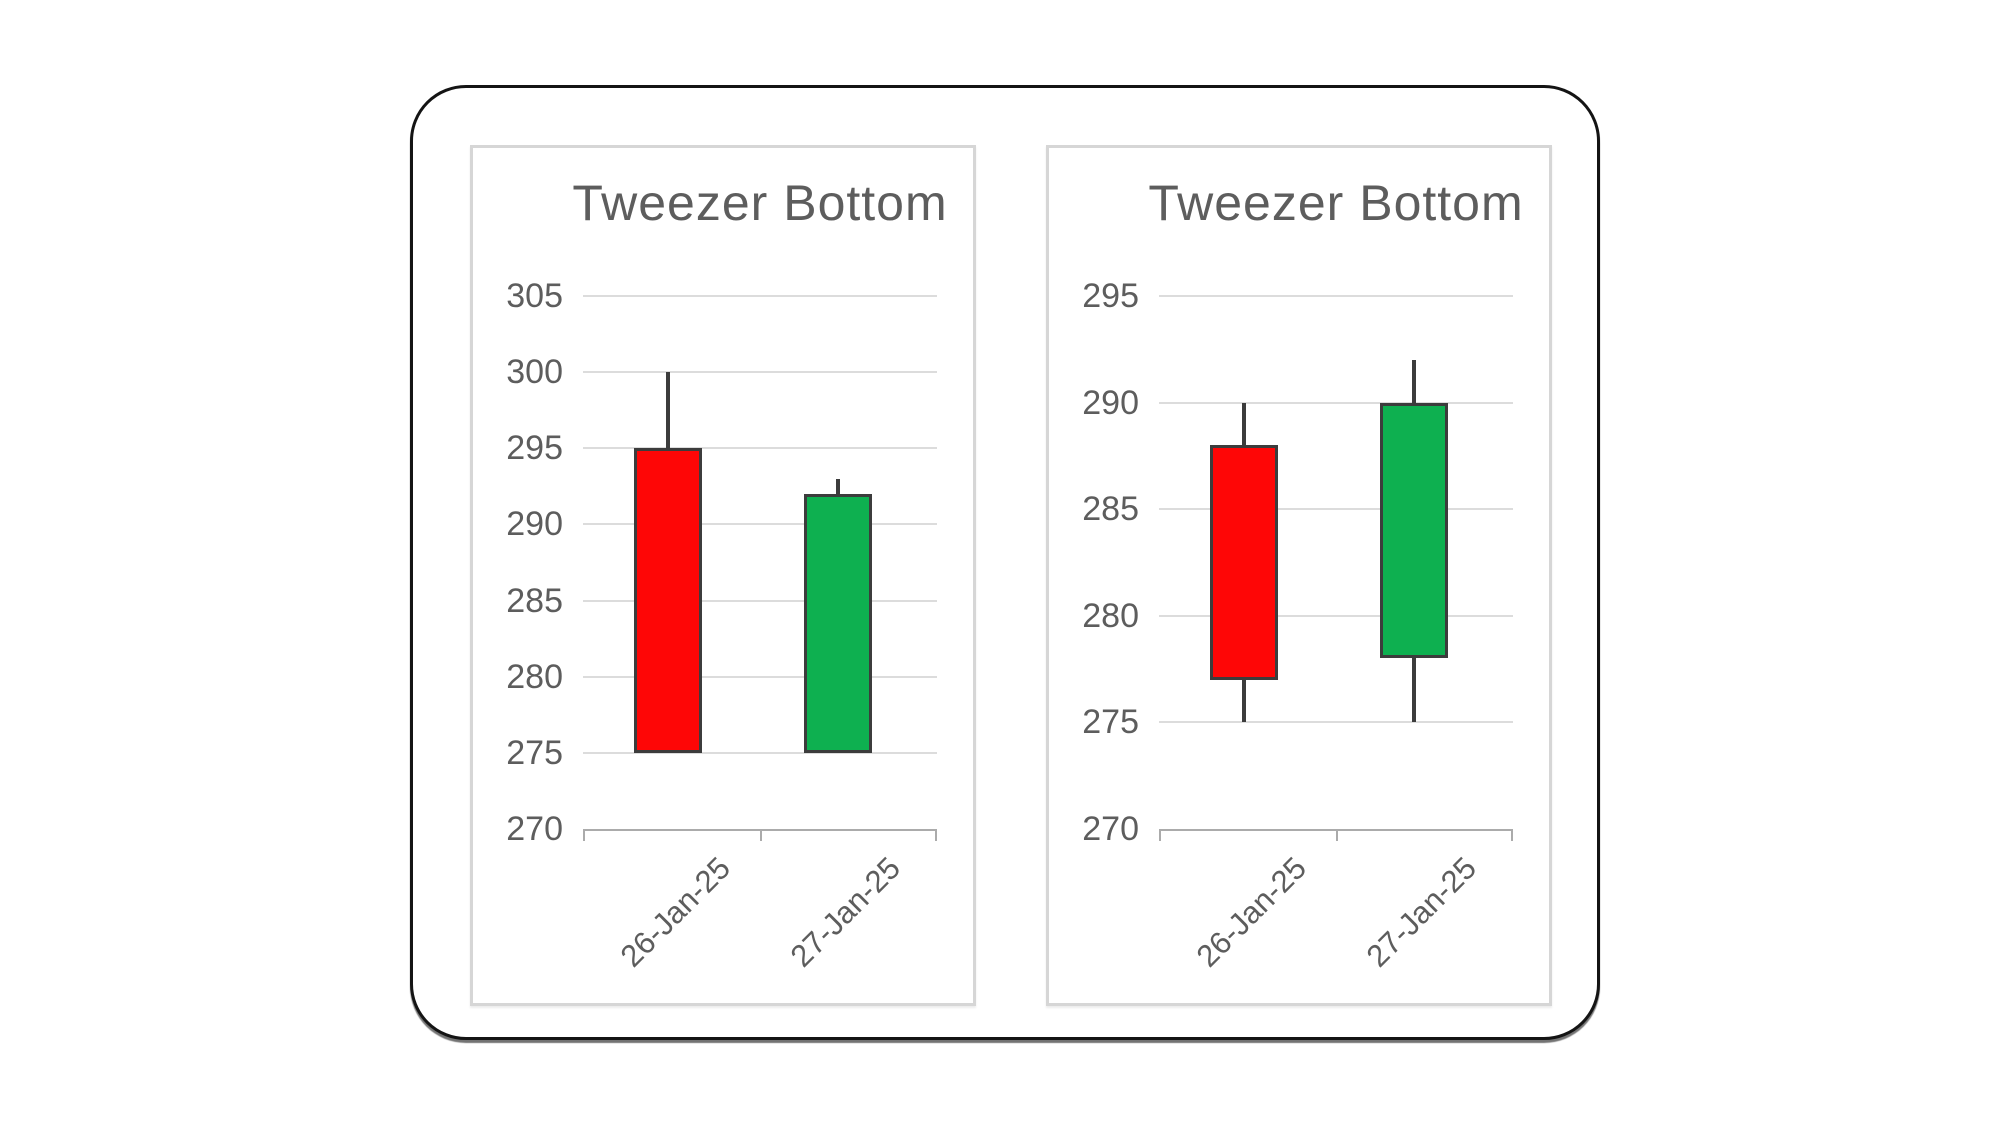 This screenshot has height=1125, width=1999. I want to click on y-axis-label: 300, so click(534, 372).